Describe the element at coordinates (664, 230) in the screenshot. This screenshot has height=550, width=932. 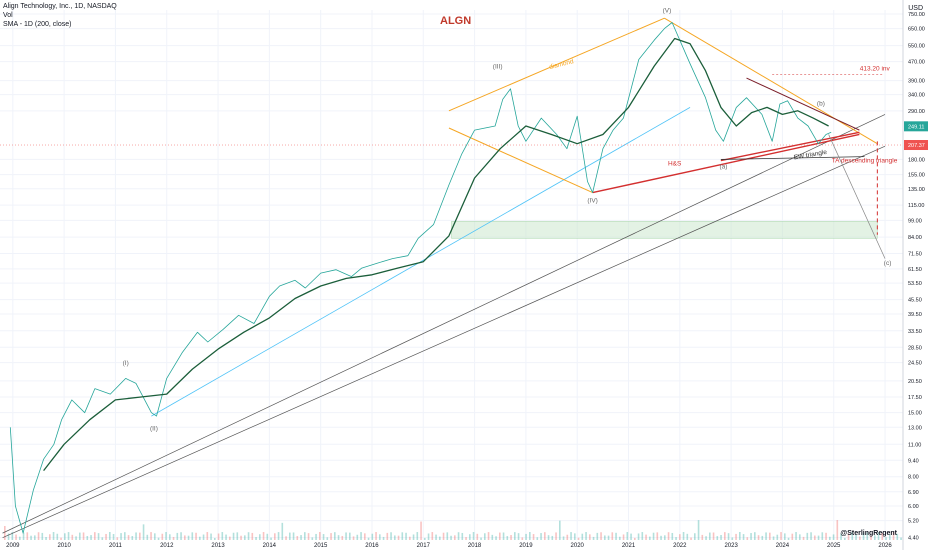
I see `drawing-zones` at that location.